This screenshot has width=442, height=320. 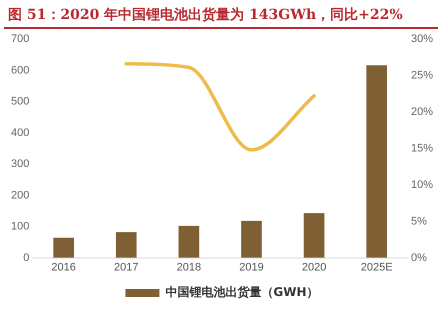 What do you see at coordinates (189, 267) in the screenshot?
I see `x-tick-label: 2018` at bounding box center [189, 267].